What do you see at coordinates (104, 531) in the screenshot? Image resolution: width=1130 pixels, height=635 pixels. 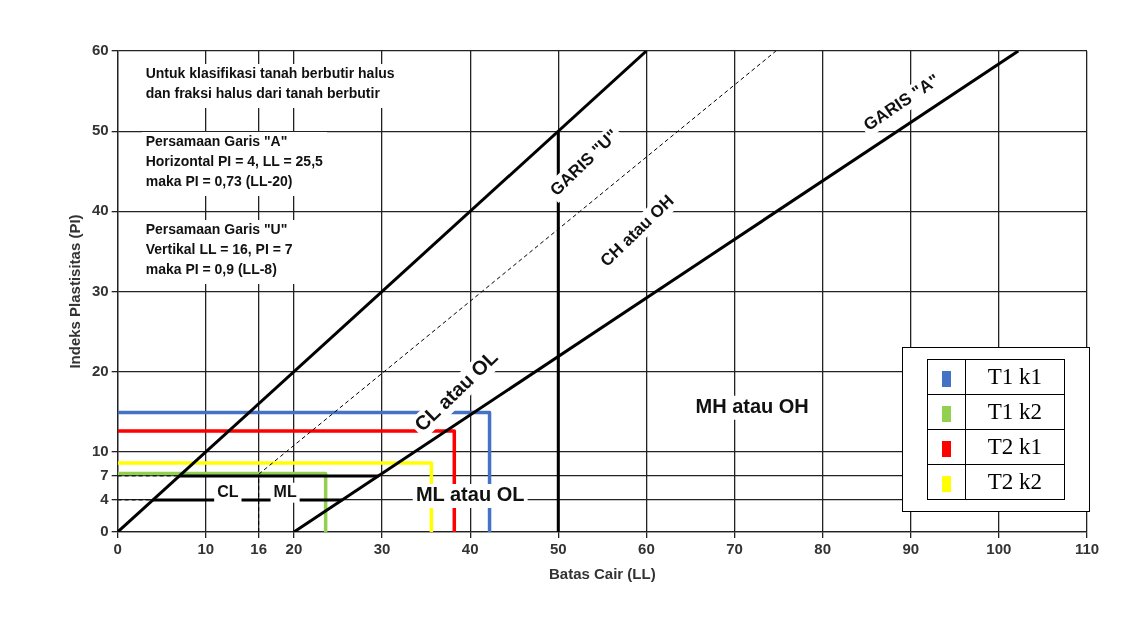 I see `y-tick-label: 0` at bounding box center [104, 531].